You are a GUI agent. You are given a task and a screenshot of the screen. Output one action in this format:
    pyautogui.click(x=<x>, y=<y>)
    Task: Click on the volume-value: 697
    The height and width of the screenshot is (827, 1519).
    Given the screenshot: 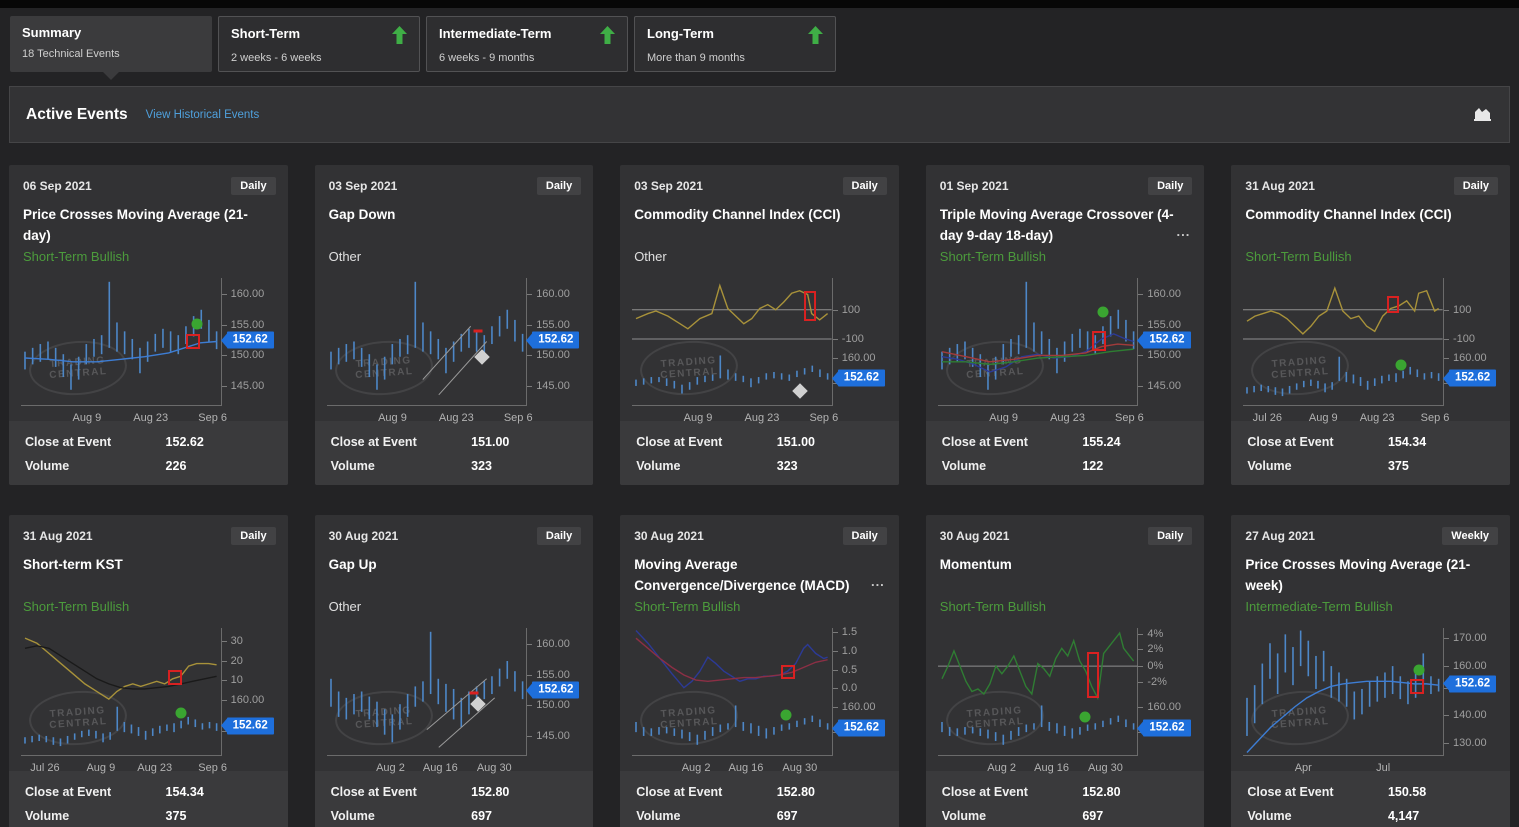 What is the action you would take?
    pyautogui.click(x=787, y=816)
    